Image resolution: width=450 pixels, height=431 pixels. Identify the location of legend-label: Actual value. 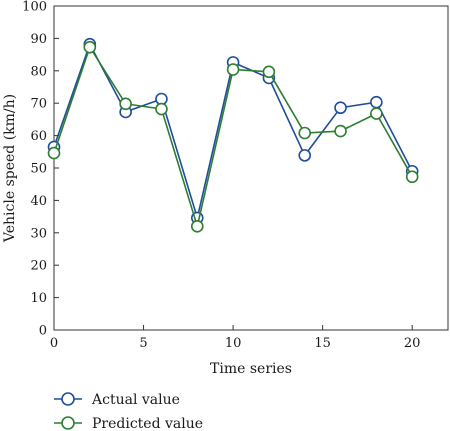
(135, 400).